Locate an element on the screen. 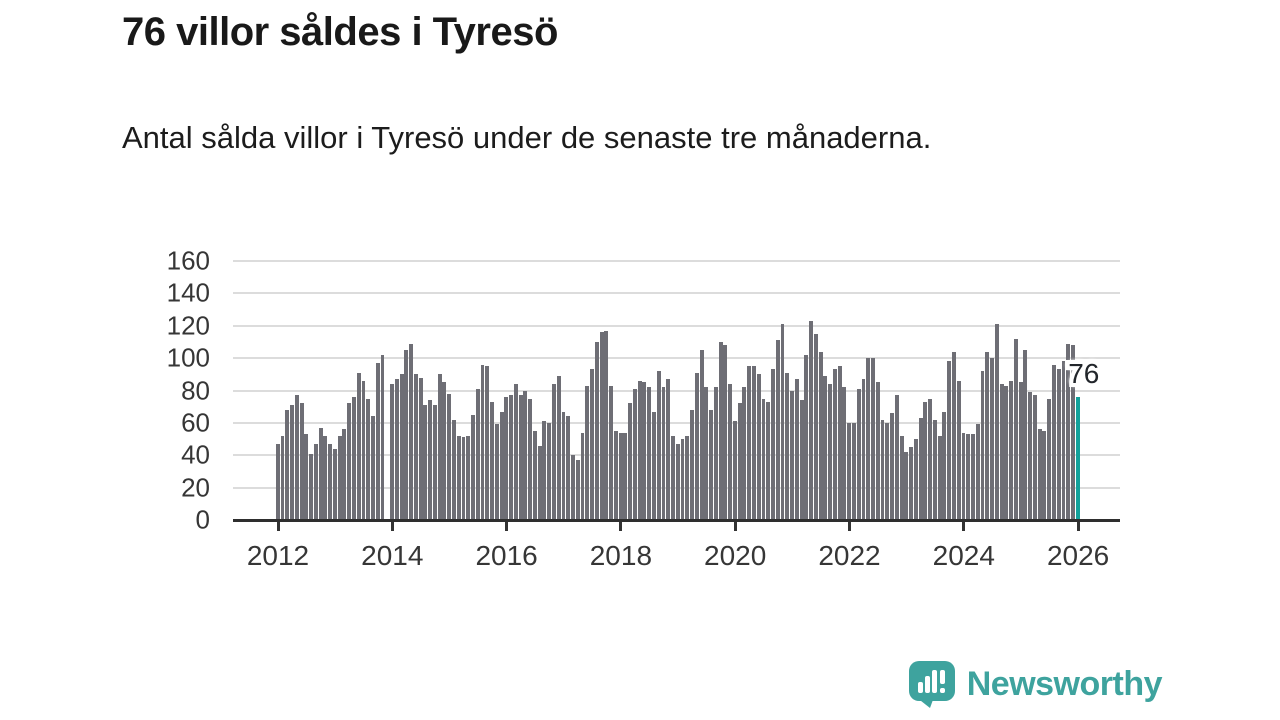 The height and width of the screenshot is (720, 1280). y-axis-tick-label: 60 is located at coordinates (195, 422).